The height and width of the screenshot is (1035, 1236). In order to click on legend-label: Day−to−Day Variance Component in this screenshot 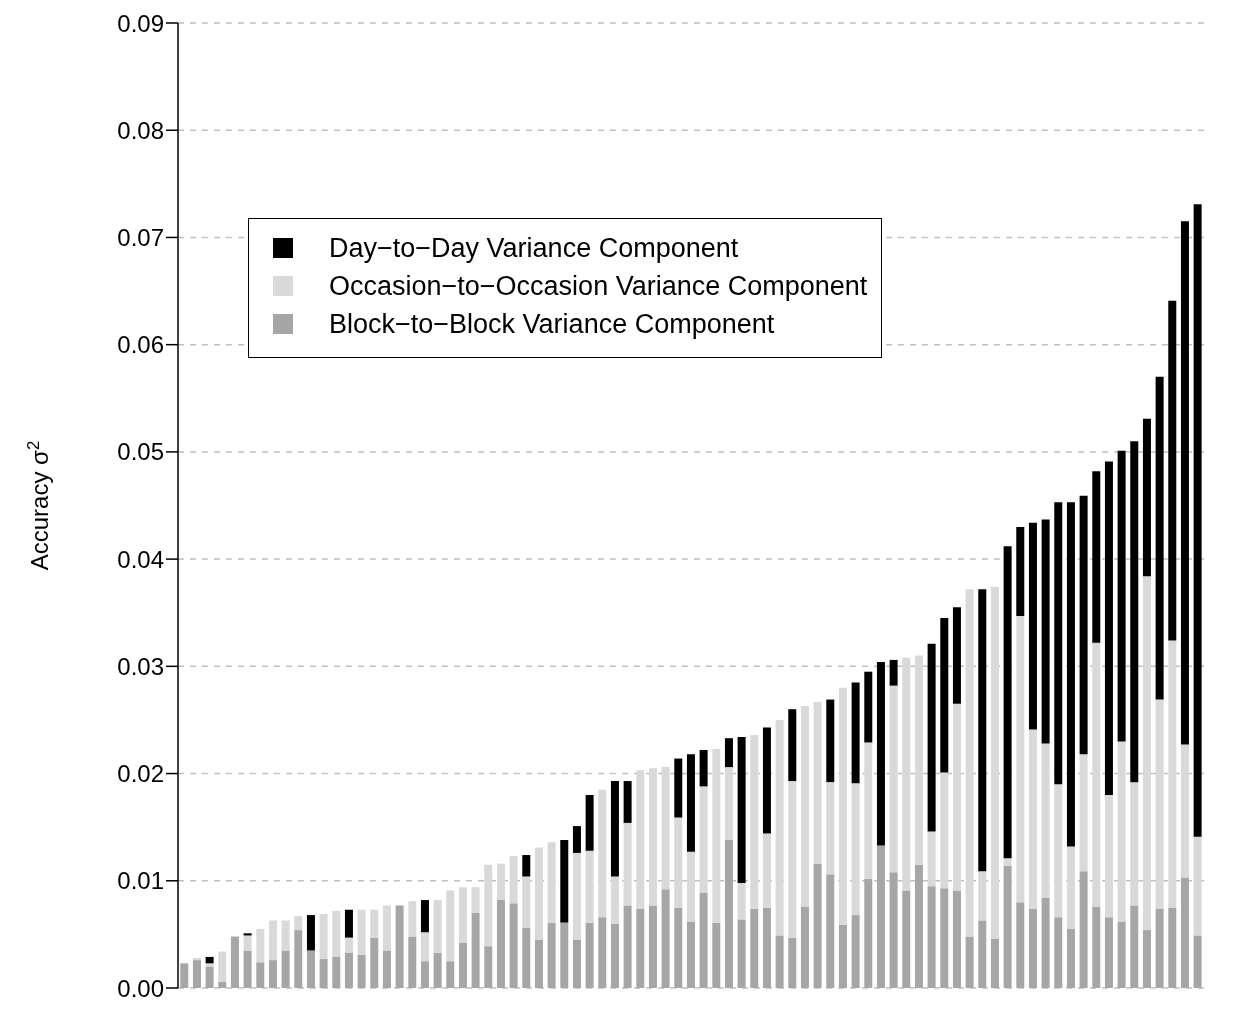, I will do `click(534, 248)`.